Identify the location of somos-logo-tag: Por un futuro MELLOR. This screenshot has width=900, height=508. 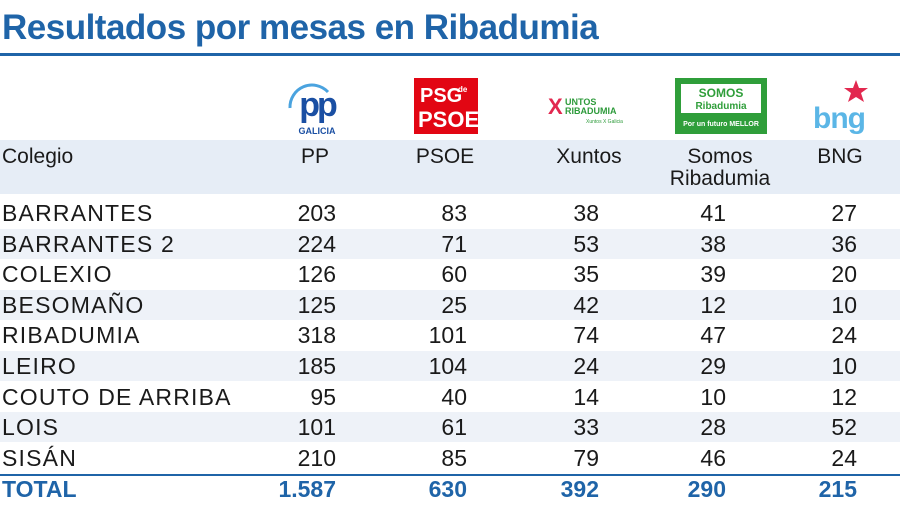
(721, 124).